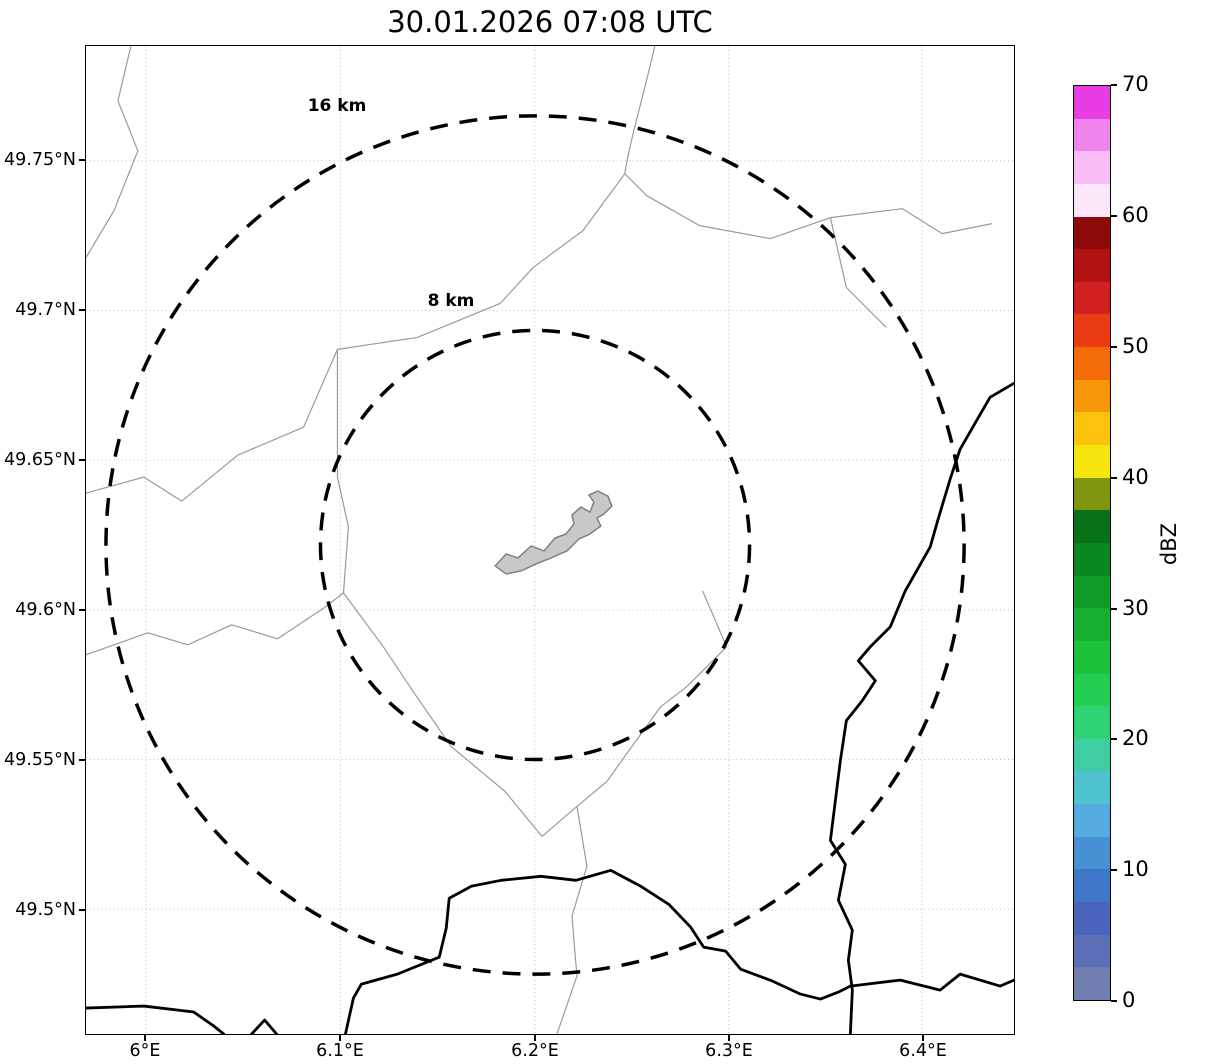 This screenshot has width=1207, height=1064. What do you see at coordinates (535, 1051) in the screenshot?
I see `x-tick-label: 6.2°E` at bounding box center [535, 1051].